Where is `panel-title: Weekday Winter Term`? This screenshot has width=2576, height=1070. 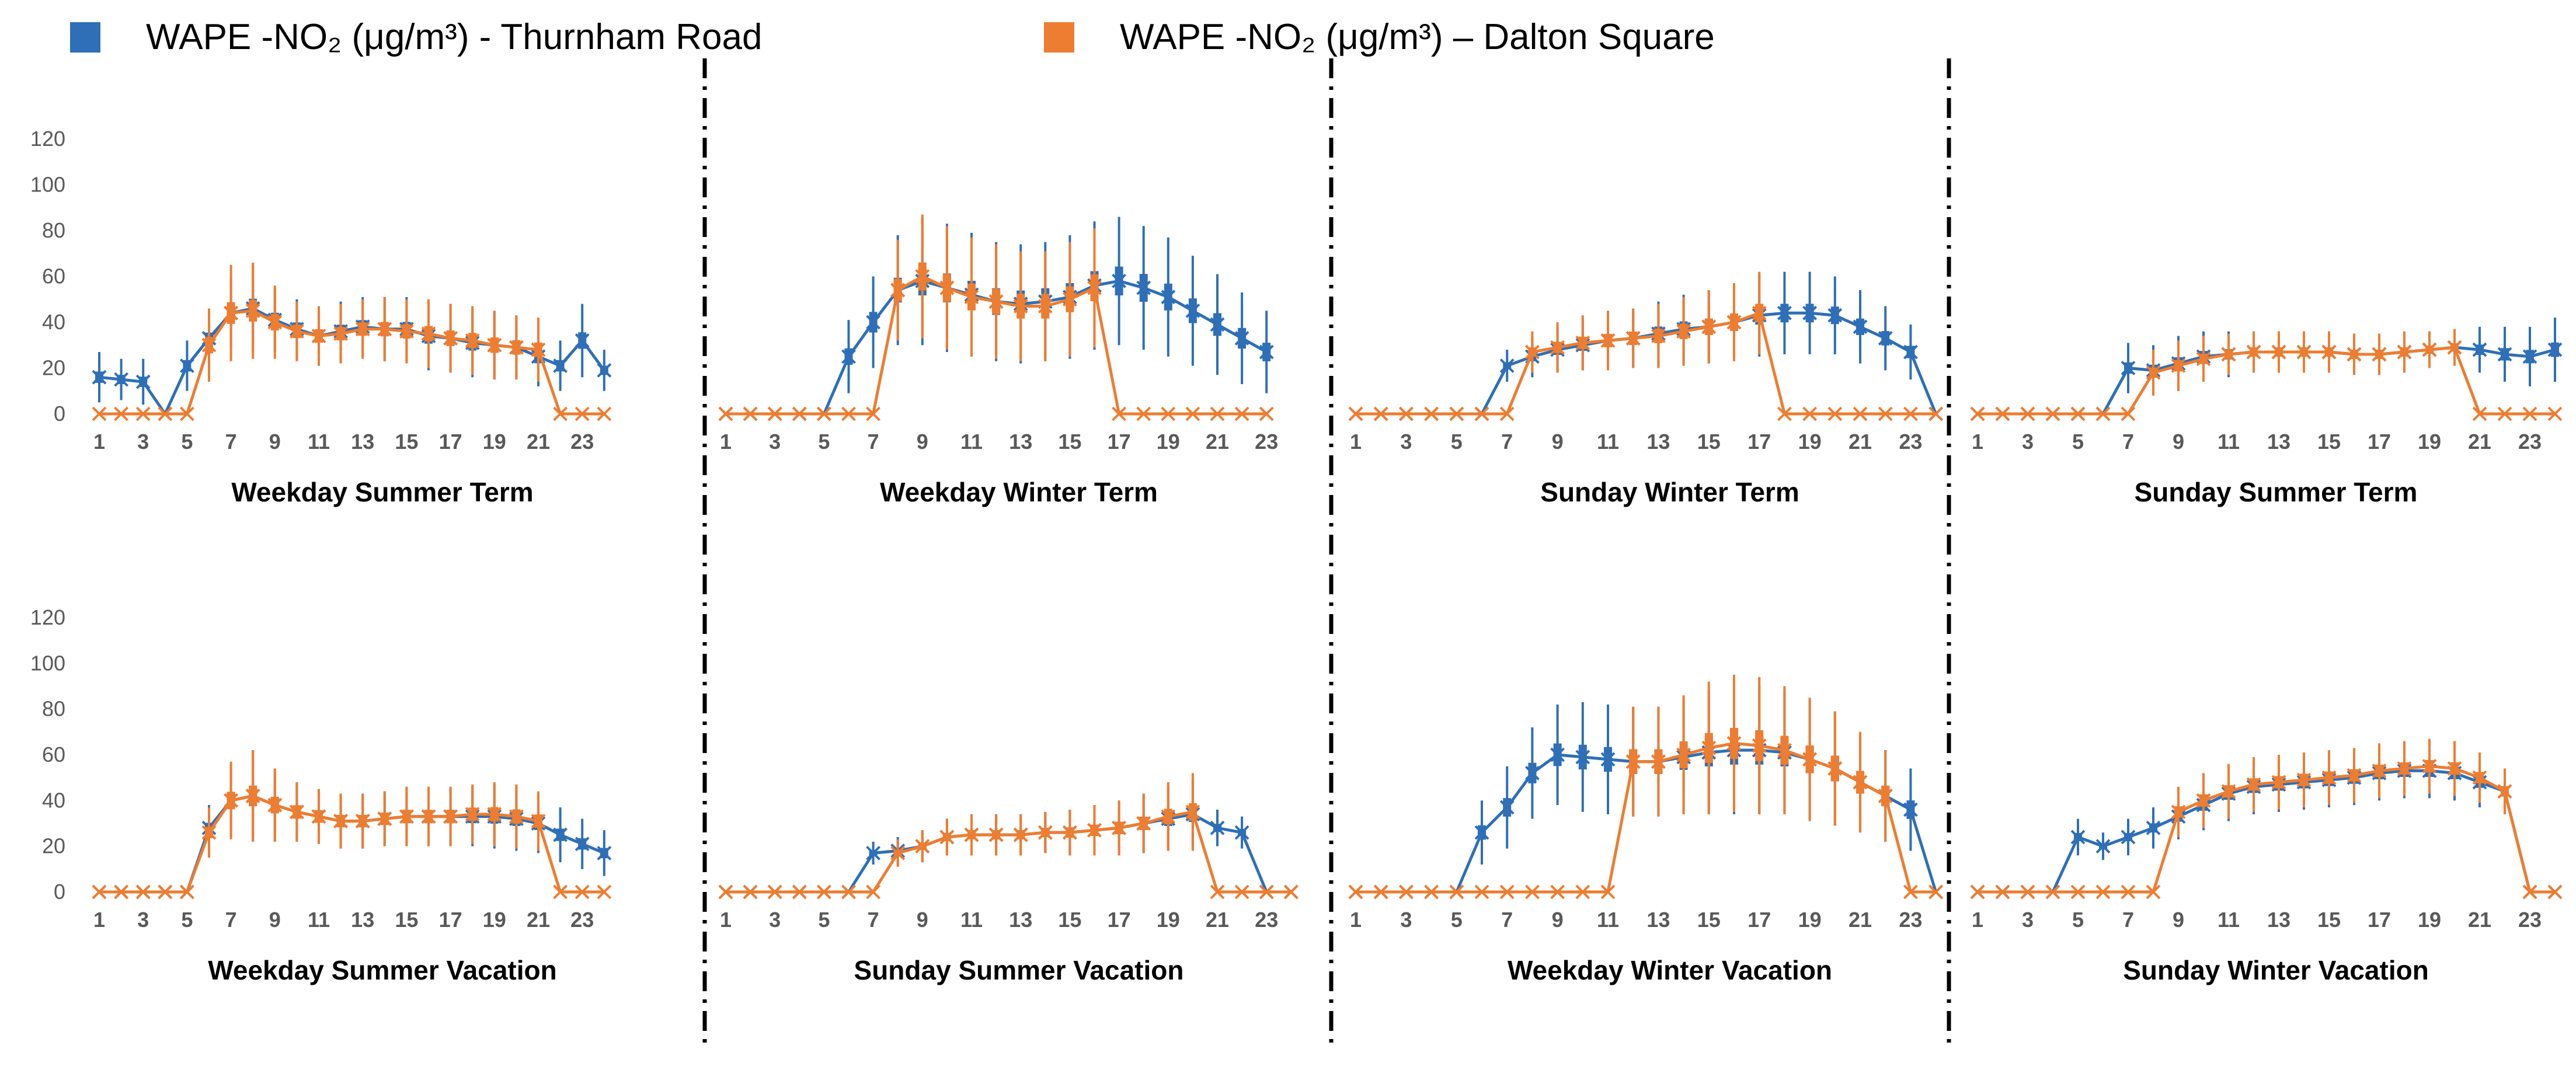
panel-title: Weekday Winter Term is located at coordinates (1019, 492).